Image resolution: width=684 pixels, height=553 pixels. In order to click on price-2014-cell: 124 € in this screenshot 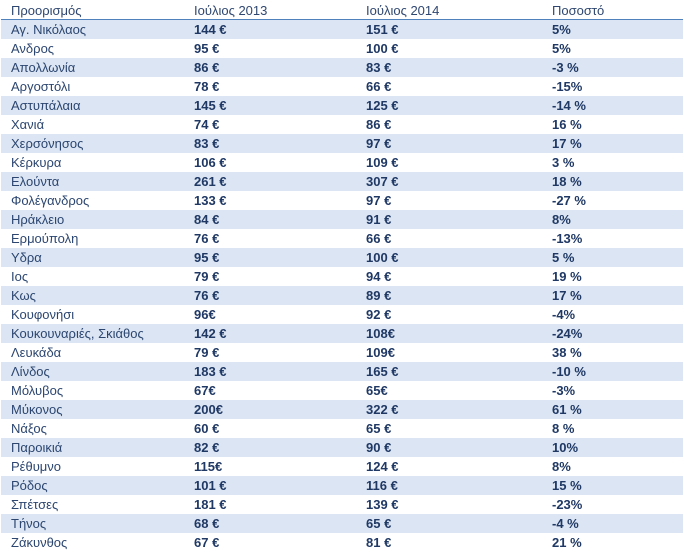, I will do `click(449, 466)`.